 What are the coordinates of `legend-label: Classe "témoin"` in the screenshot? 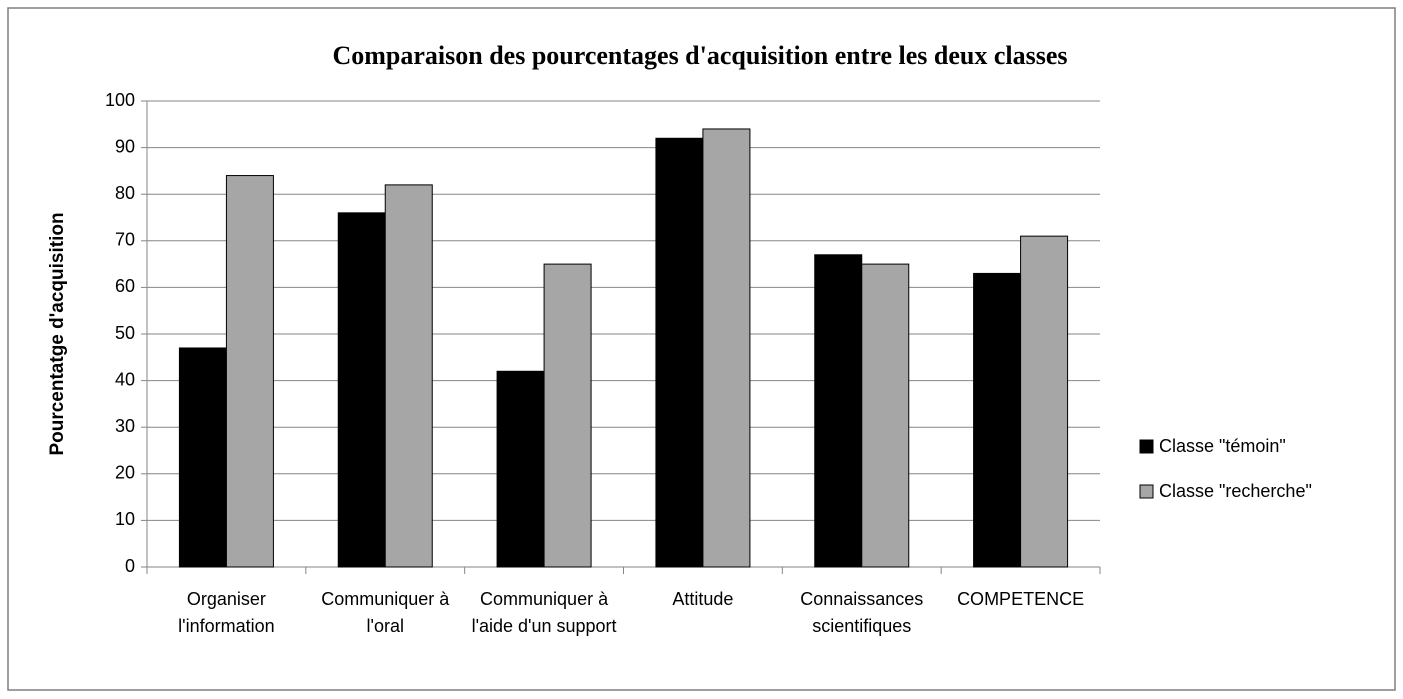 It's located at (1222, 446).